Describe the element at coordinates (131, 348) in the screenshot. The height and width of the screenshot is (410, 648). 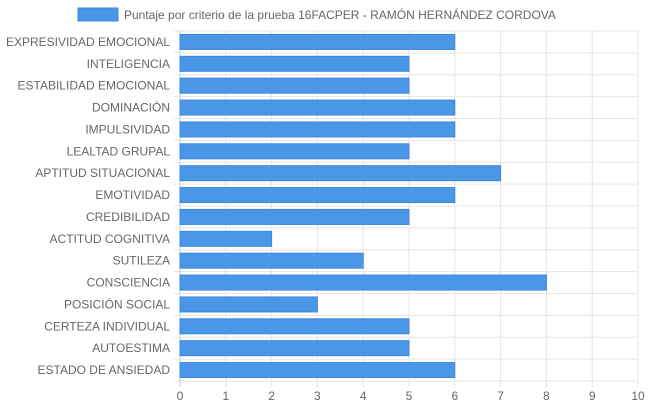
I see `y-tick-label: AUTOESTIMA` at that location.